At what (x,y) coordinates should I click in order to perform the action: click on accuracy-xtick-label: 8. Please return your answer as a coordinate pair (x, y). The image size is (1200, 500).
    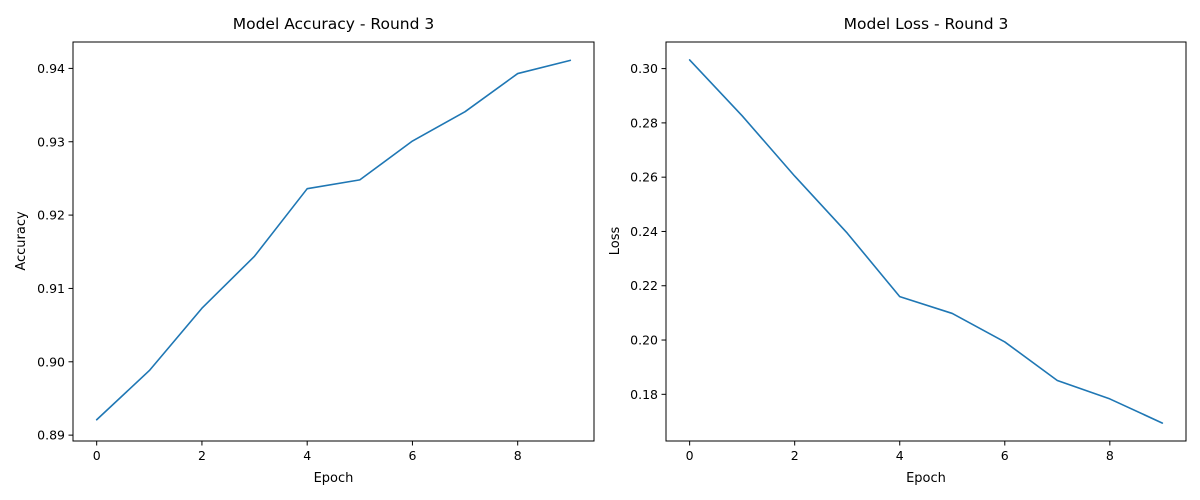
    Looking at the image, I should click on (518, 455).